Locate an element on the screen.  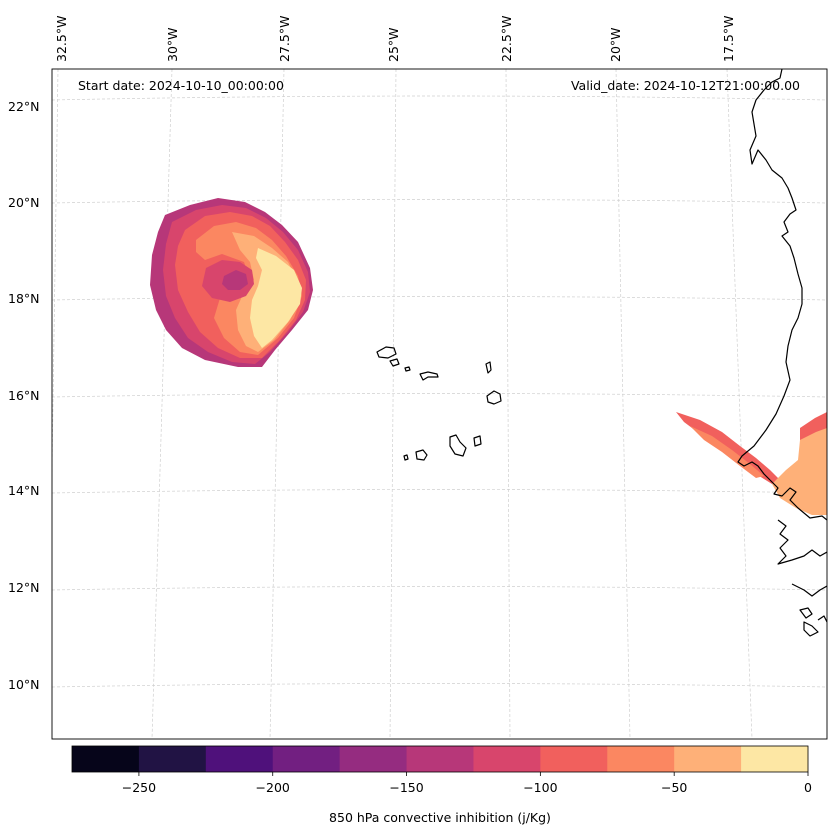
island-santa-luzia is located at coordinates (407, 369).